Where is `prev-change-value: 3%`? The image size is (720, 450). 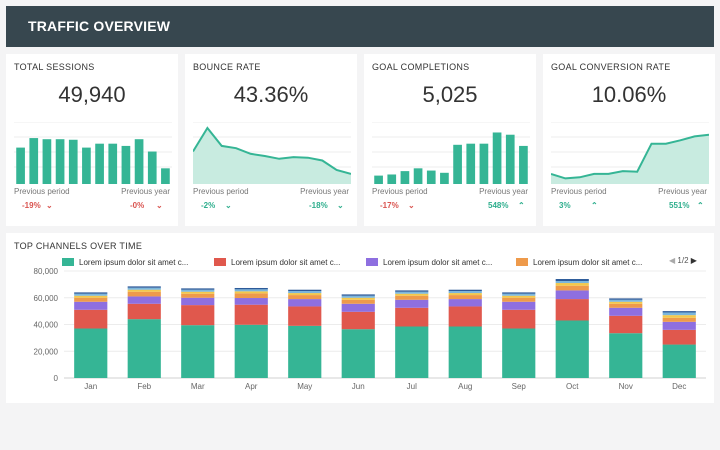
prev-change-value: 3% is located at coordinates (565, 205).